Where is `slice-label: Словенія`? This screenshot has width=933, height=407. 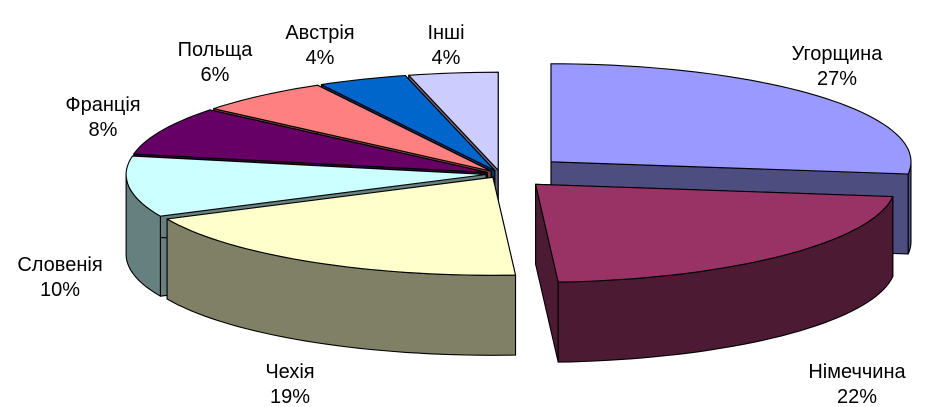
slice-label: Словенія is located at coordinates (59, 265).